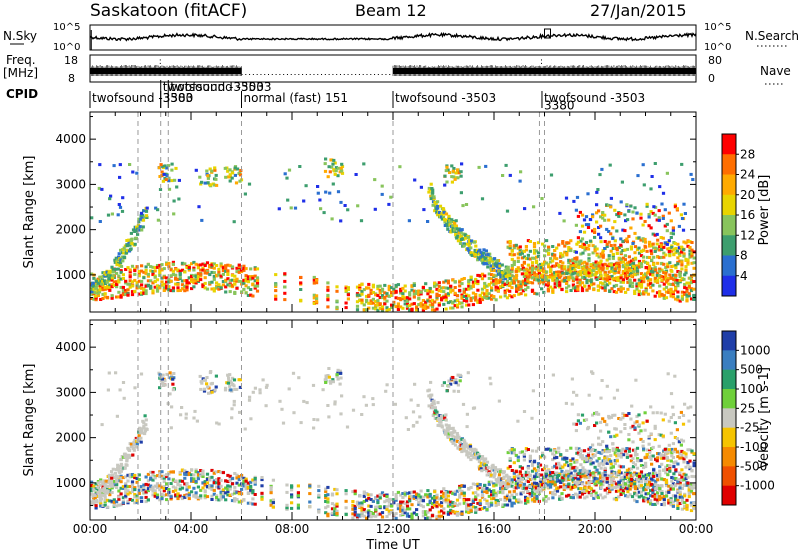  I want to click on yaxis-tick-label: 1000, so click(70, 275).